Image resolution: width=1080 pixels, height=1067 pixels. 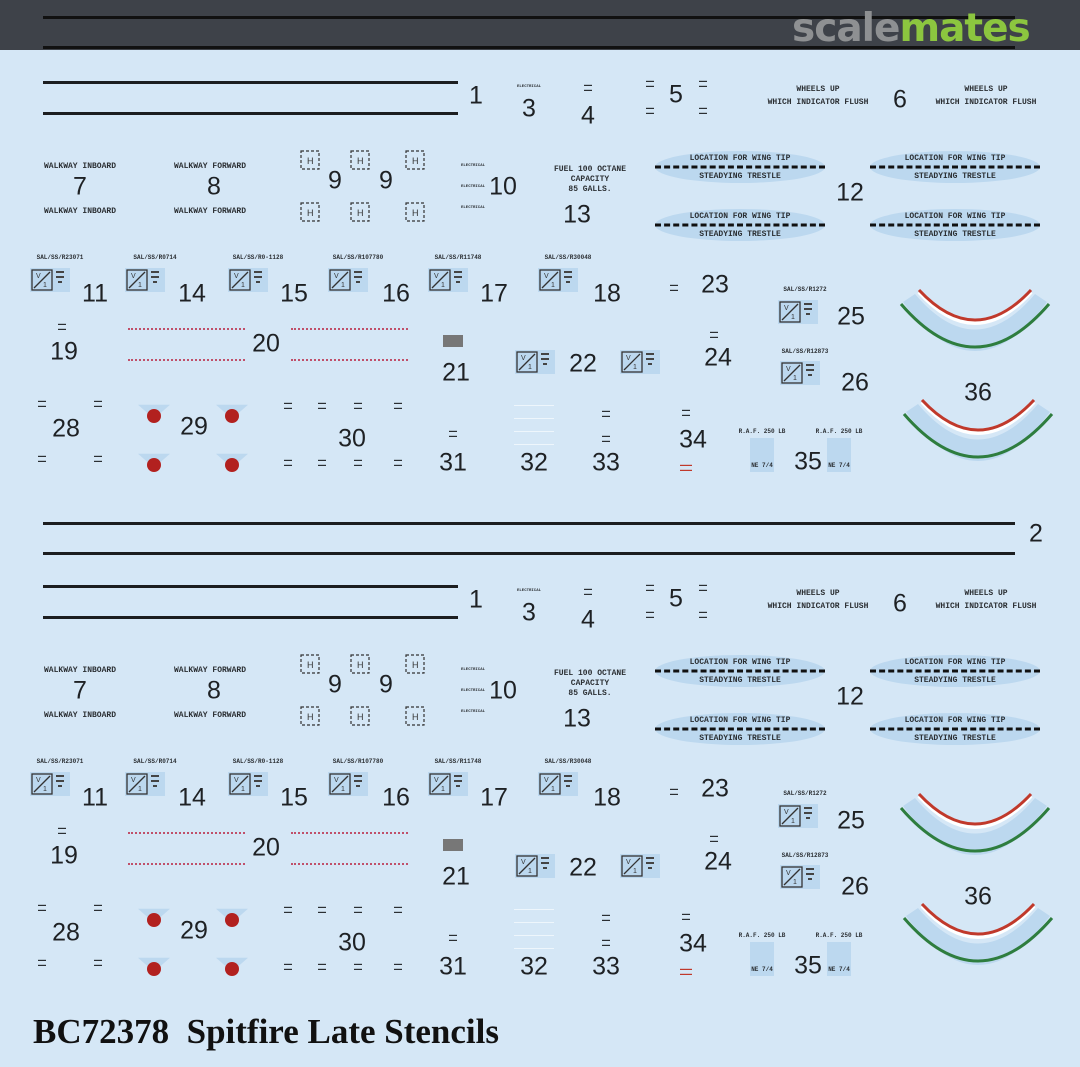 I want to click on decal-number: 32, so click(x=534, y=966).